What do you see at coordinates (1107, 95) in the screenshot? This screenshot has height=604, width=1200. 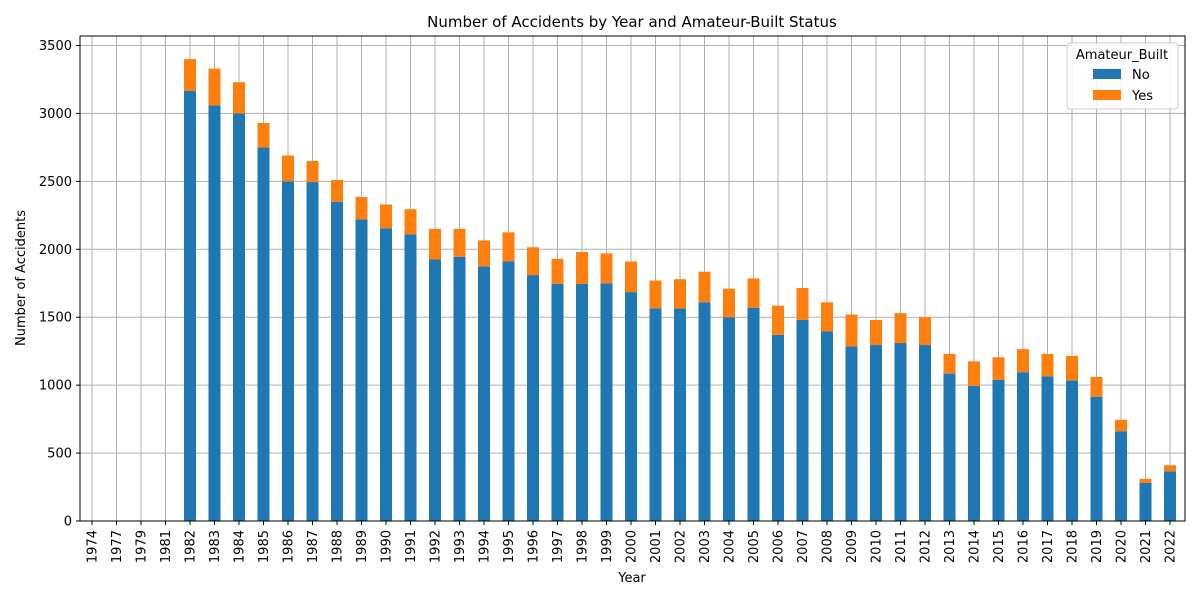 I see `legend-swatch-yes` at bounding box center [1107, 95].